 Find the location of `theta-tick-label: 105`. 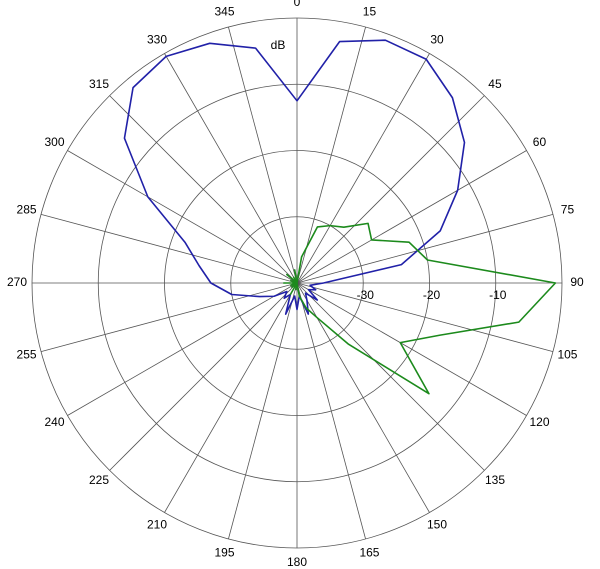

theta-tick-label: 105 is located at coordinates (567, 355).